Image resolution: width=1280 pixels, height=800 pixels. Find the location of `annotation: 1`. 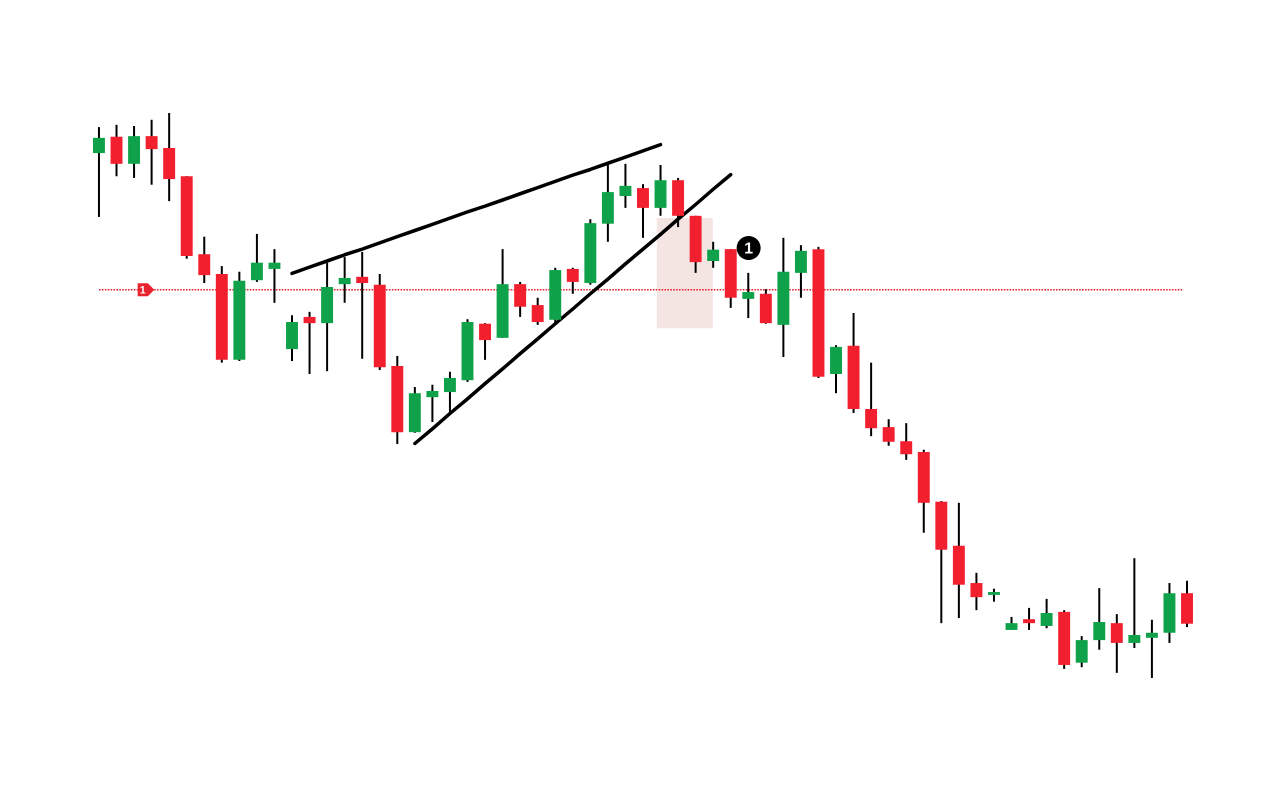

annotation: 1 is located at coordinates (749, 248).